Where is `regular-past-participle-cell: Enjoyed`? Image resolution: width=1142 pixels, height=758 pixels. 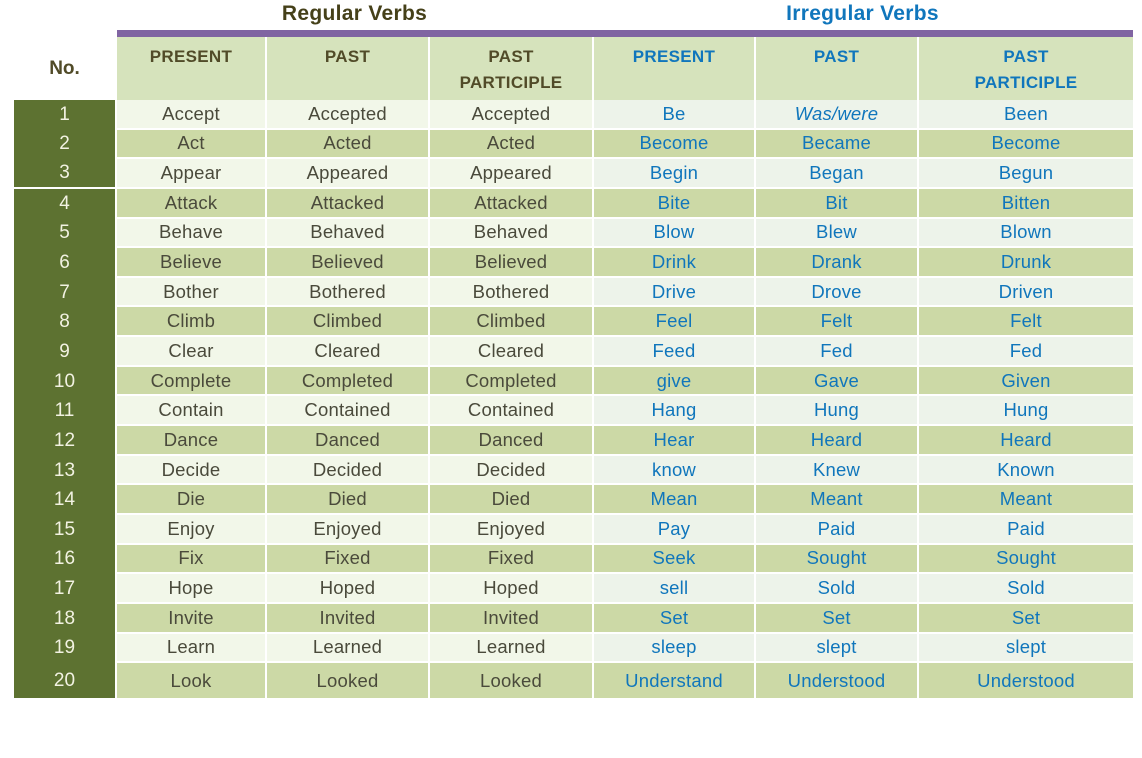 regular-past-participle-cell: Enjoyed is located at coordinates (511, 528).